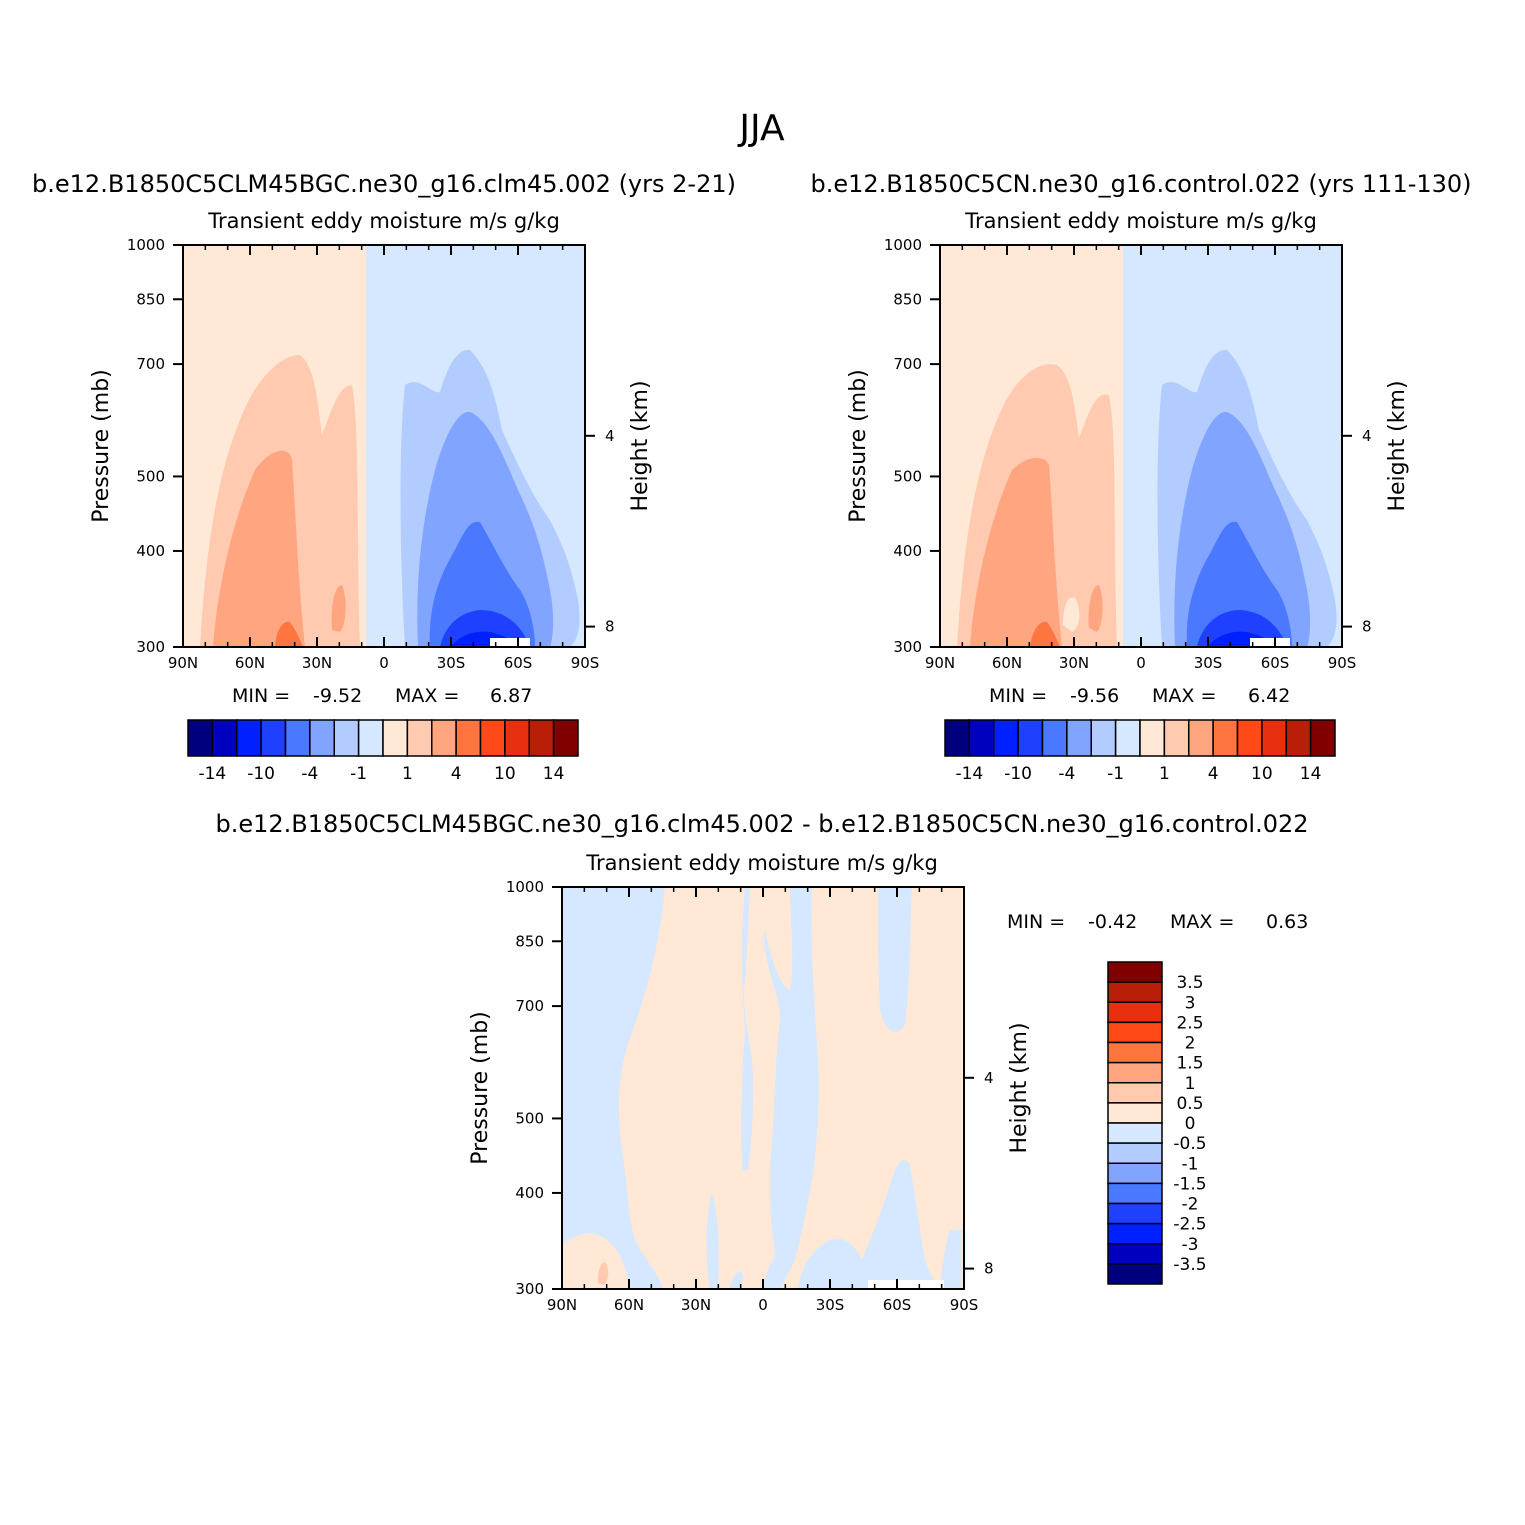  Describe the element at coordinates (1184, 696) in the screenshot. I see `panel-control-max-label: MAX =` at that location.